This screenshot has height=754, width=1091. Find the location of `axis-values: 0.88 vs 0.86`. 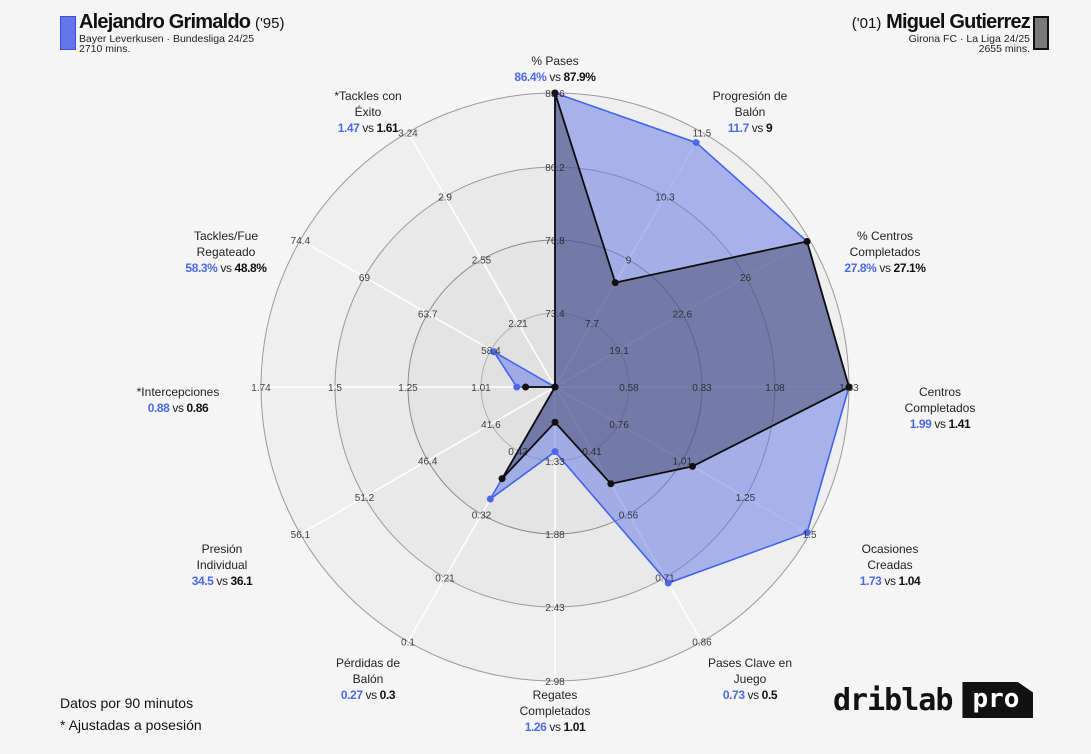

axis-values: 0.88 vs 0.86 is located at coordinates (178, 408).